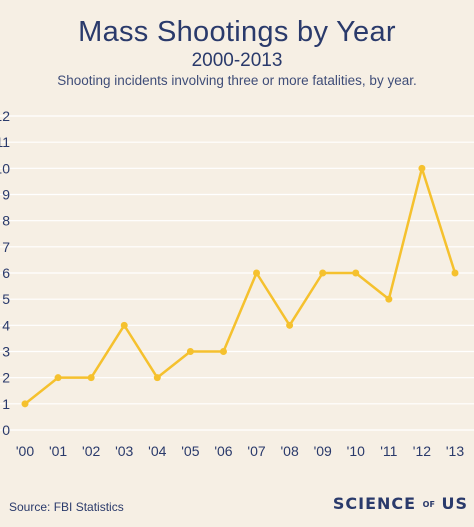  I want to click on y-tick-label-6: 6, so click(6, 273).